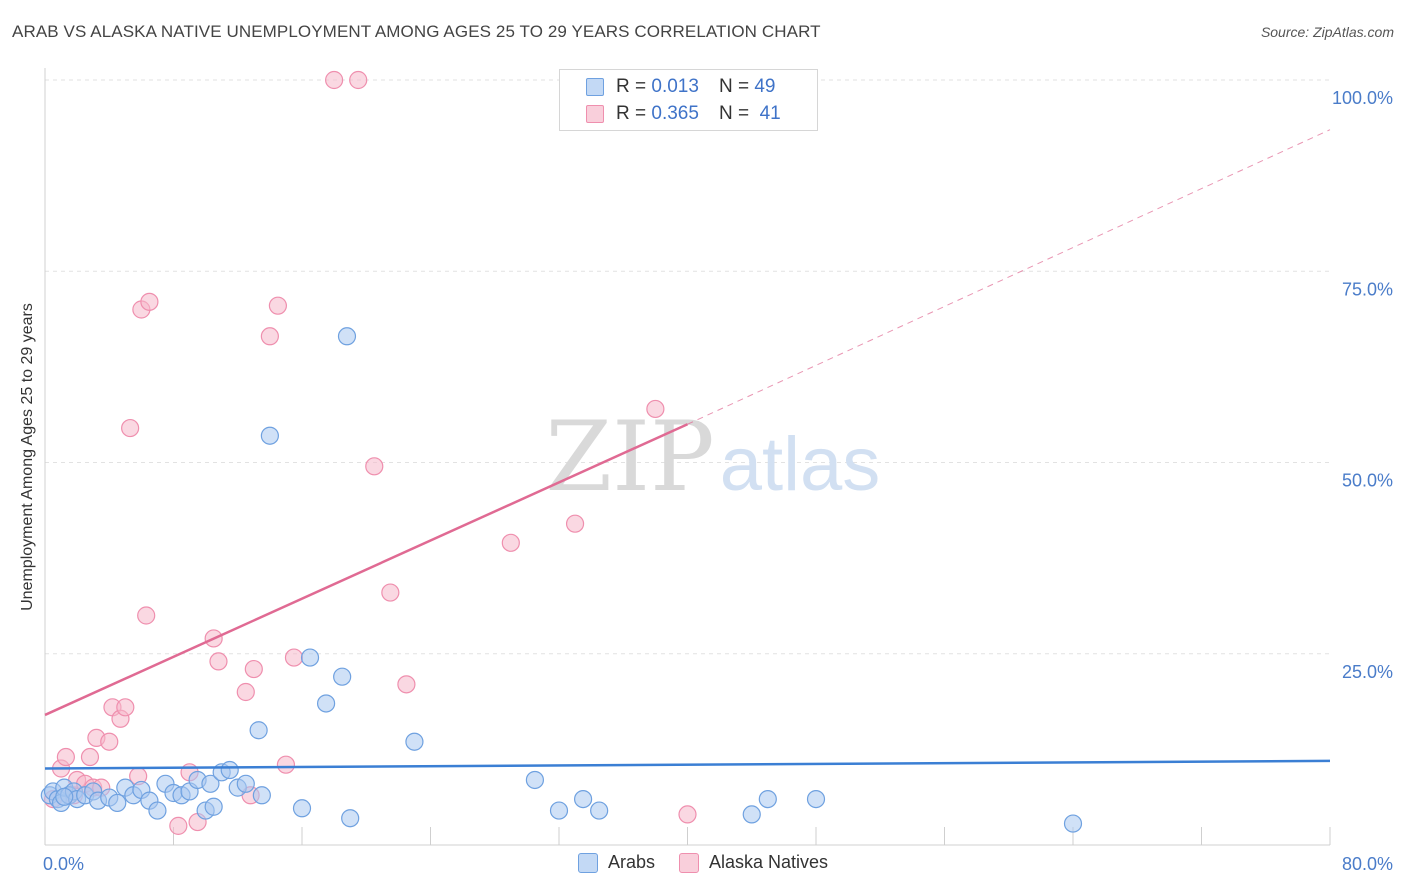 The width and height of the screenshot is (1406, 892). Describe the element at coordinates (688, 100) in the screenshot. I see `correlation-legend: R = 0.013 N = 49 R = 0.365 N = 41` at that location.